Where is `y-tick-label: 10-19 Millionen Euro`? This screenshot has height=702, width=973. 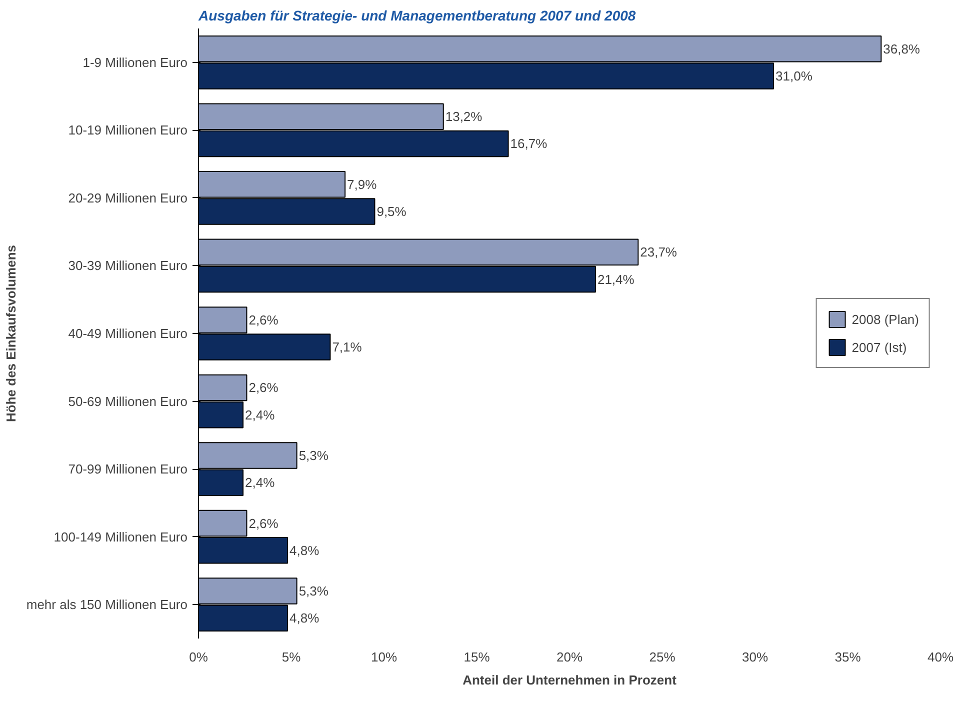 y-tick-label: 10-19 Millionen Euro is located at coordinates (128, 130).